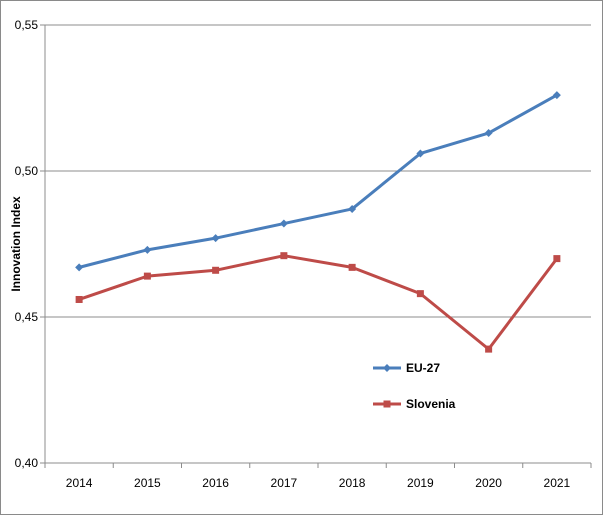  What do you see at coordinates (147, 483) in the screenshot?
I see `x-tick-label: 2015` at bounding box center [147, 483].